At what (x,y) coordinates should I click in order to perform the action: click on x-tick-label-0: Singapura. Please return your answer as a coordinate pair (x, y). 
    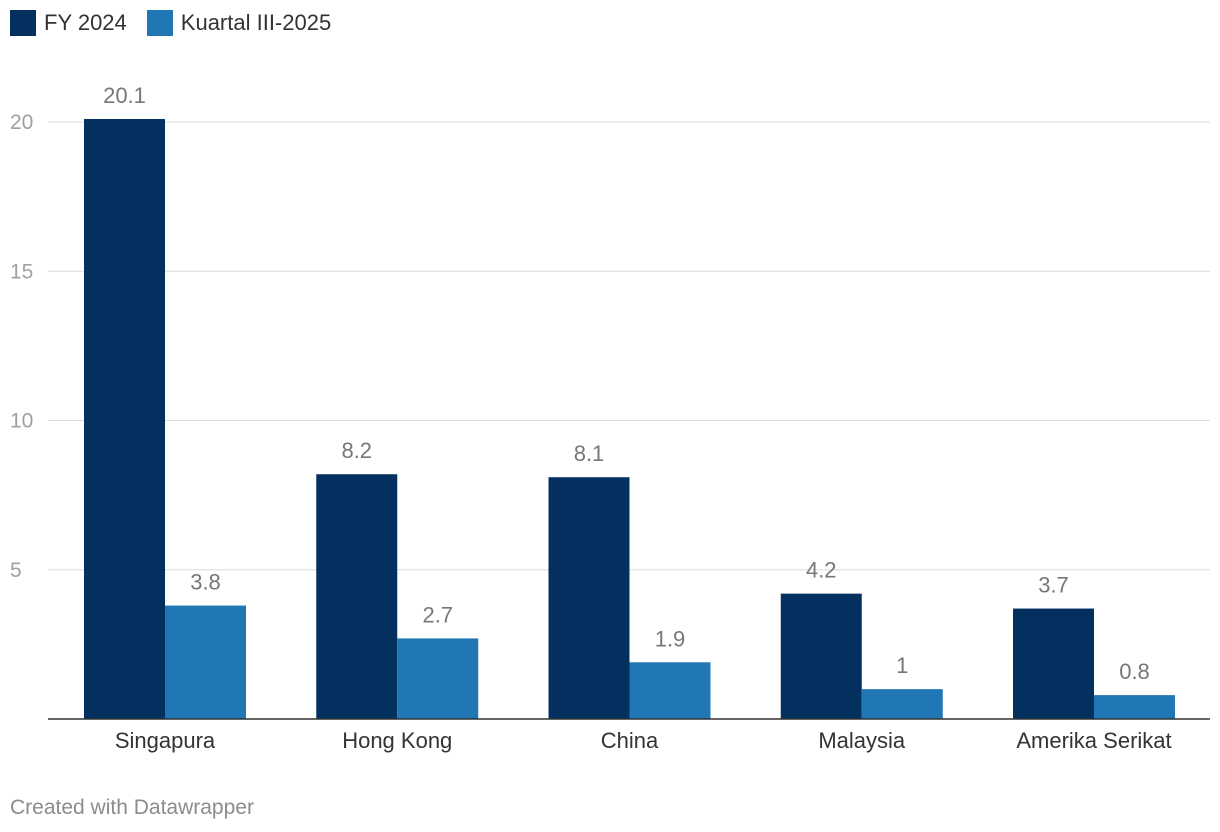
    Looking at the image, I should click on (165, 740).